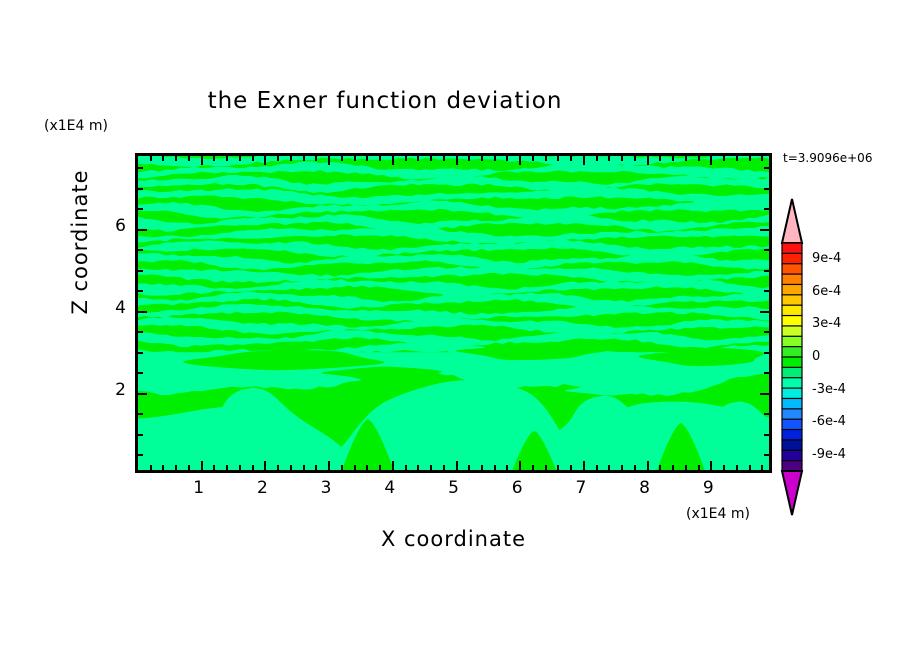 The width and height of the screenshot is (904, 654). Describe the element at coordinates (199, 488) in the screenshot. I see `x-tick-label: 1` at that location.